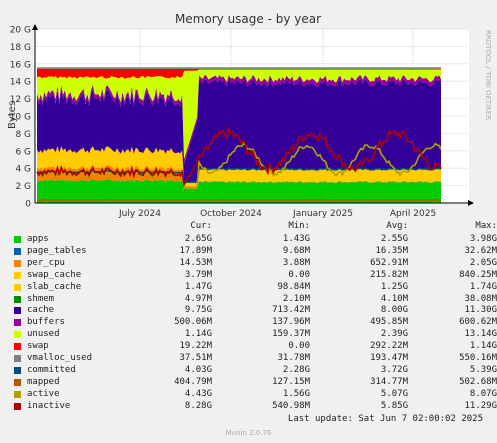 Image resolution: width=497 pixels, height=443 pixels. What do you see at coordinates (57, 250) in the screenshot?
I see `legend-series-name: page_tables` at bounding box center [57, 250].